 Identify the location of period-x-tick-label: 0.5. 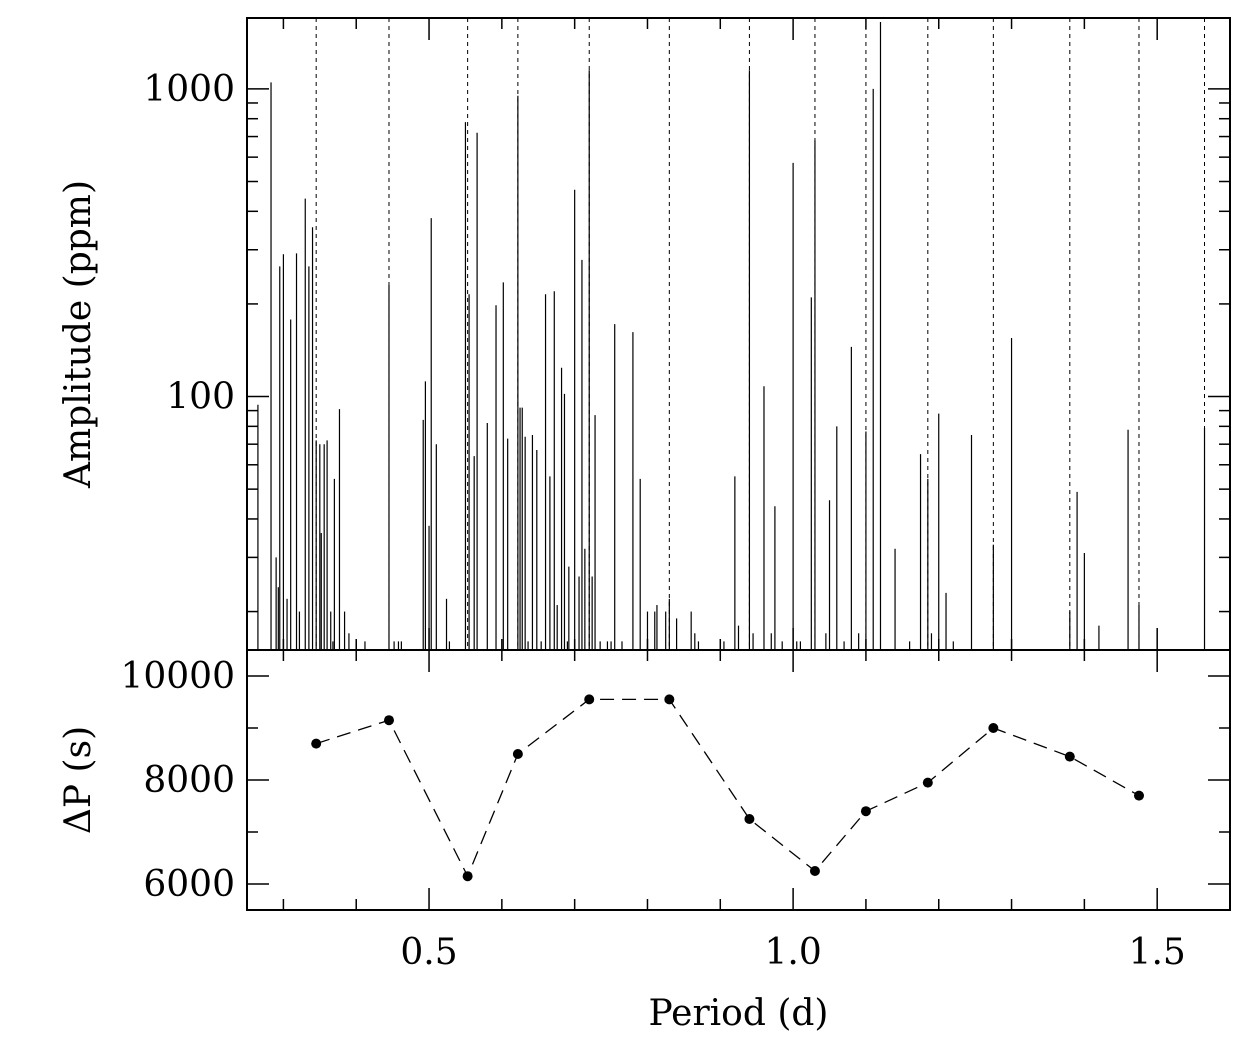
(428, 952).